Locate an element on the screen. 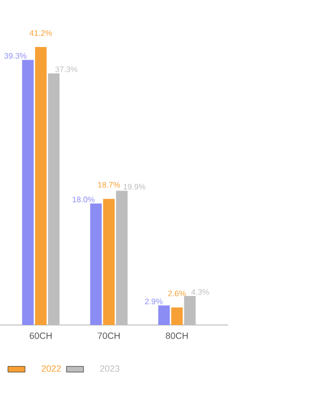  data-label: 18.0% is located at coordinates (83, 199).